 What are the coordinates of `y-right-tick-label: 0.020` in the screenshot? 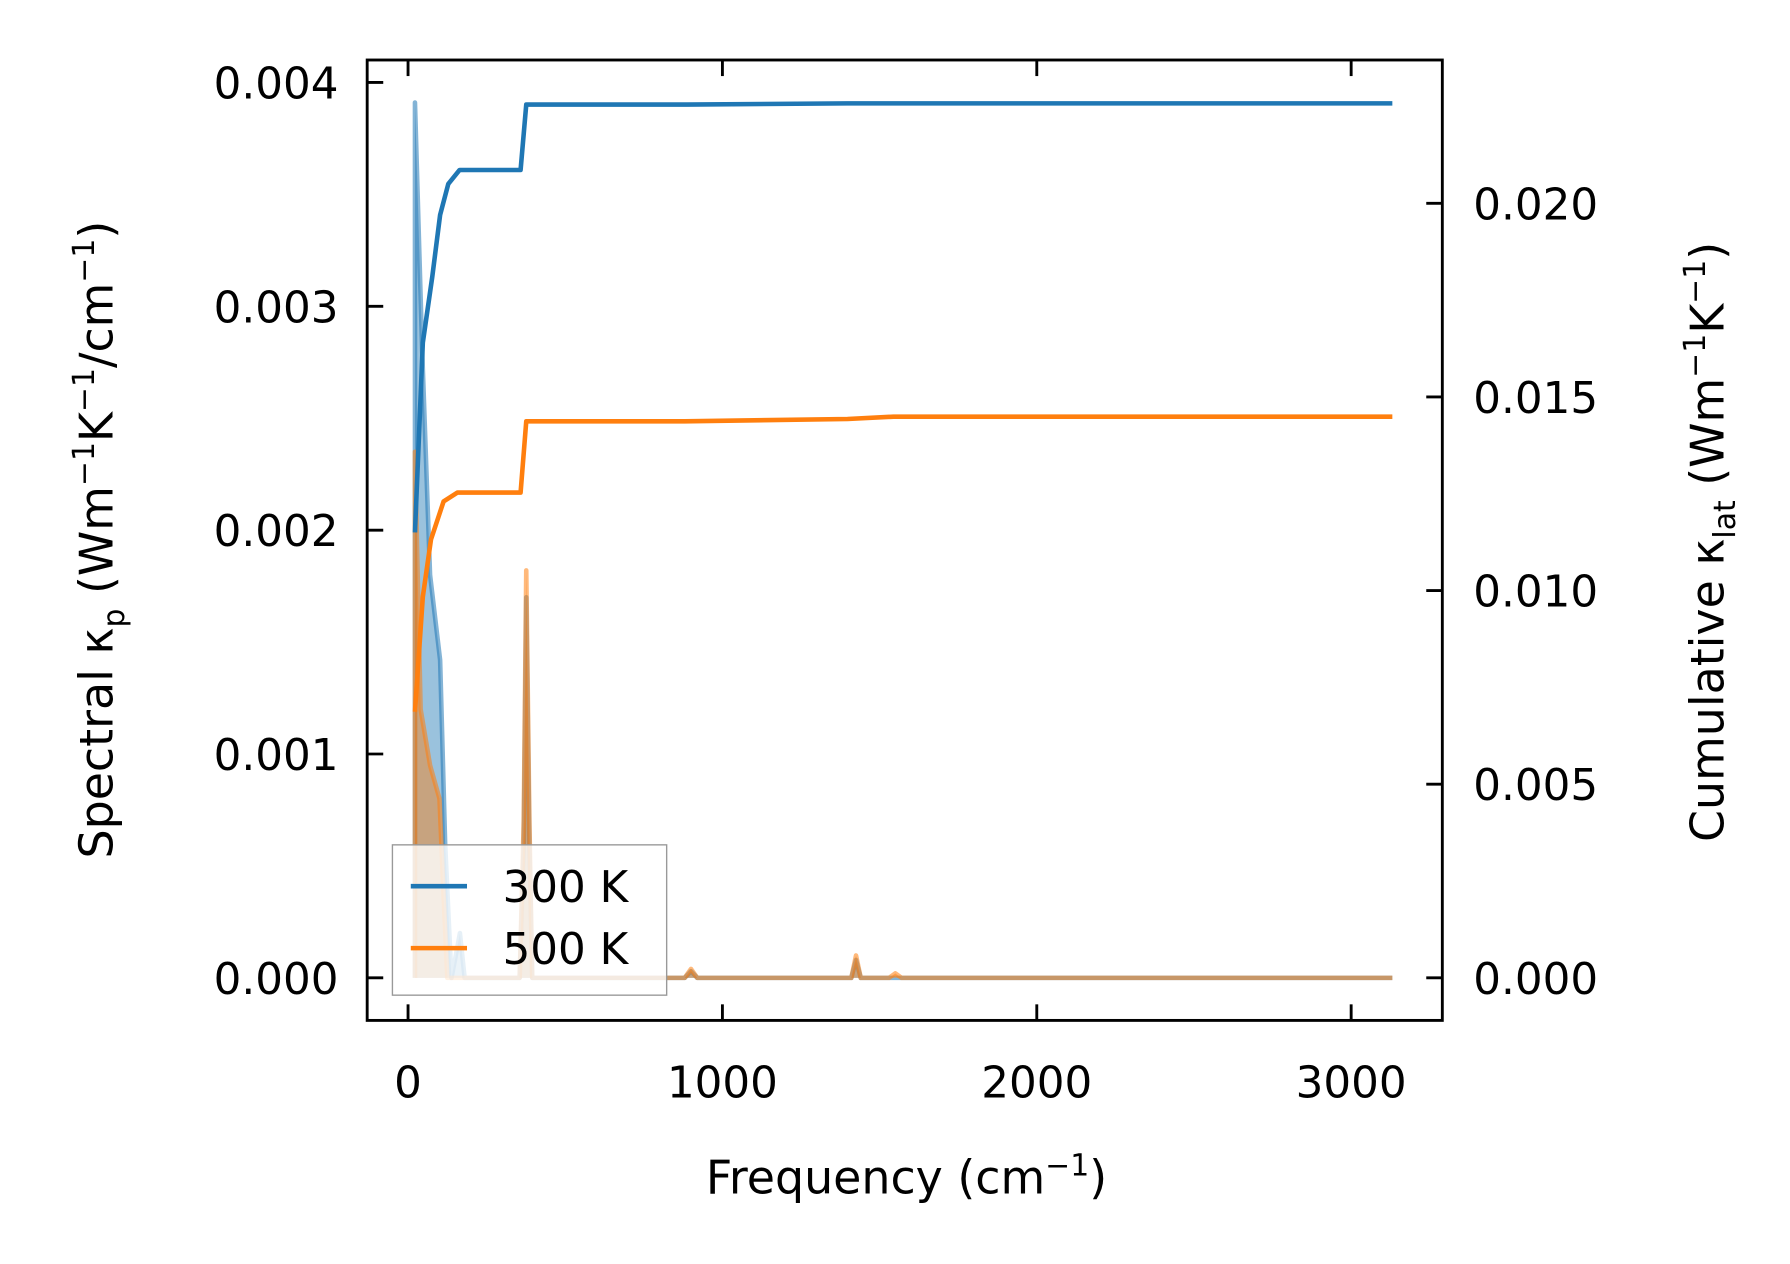 It's located at (1535, 205).